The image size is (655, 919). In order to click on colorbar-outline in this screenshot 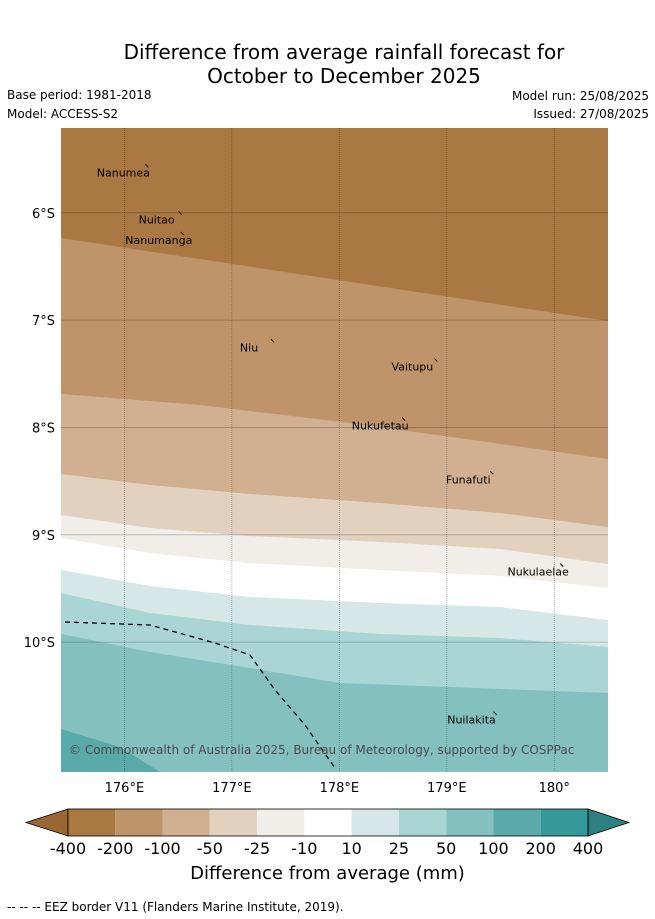, I will do `click(328, 822)`.